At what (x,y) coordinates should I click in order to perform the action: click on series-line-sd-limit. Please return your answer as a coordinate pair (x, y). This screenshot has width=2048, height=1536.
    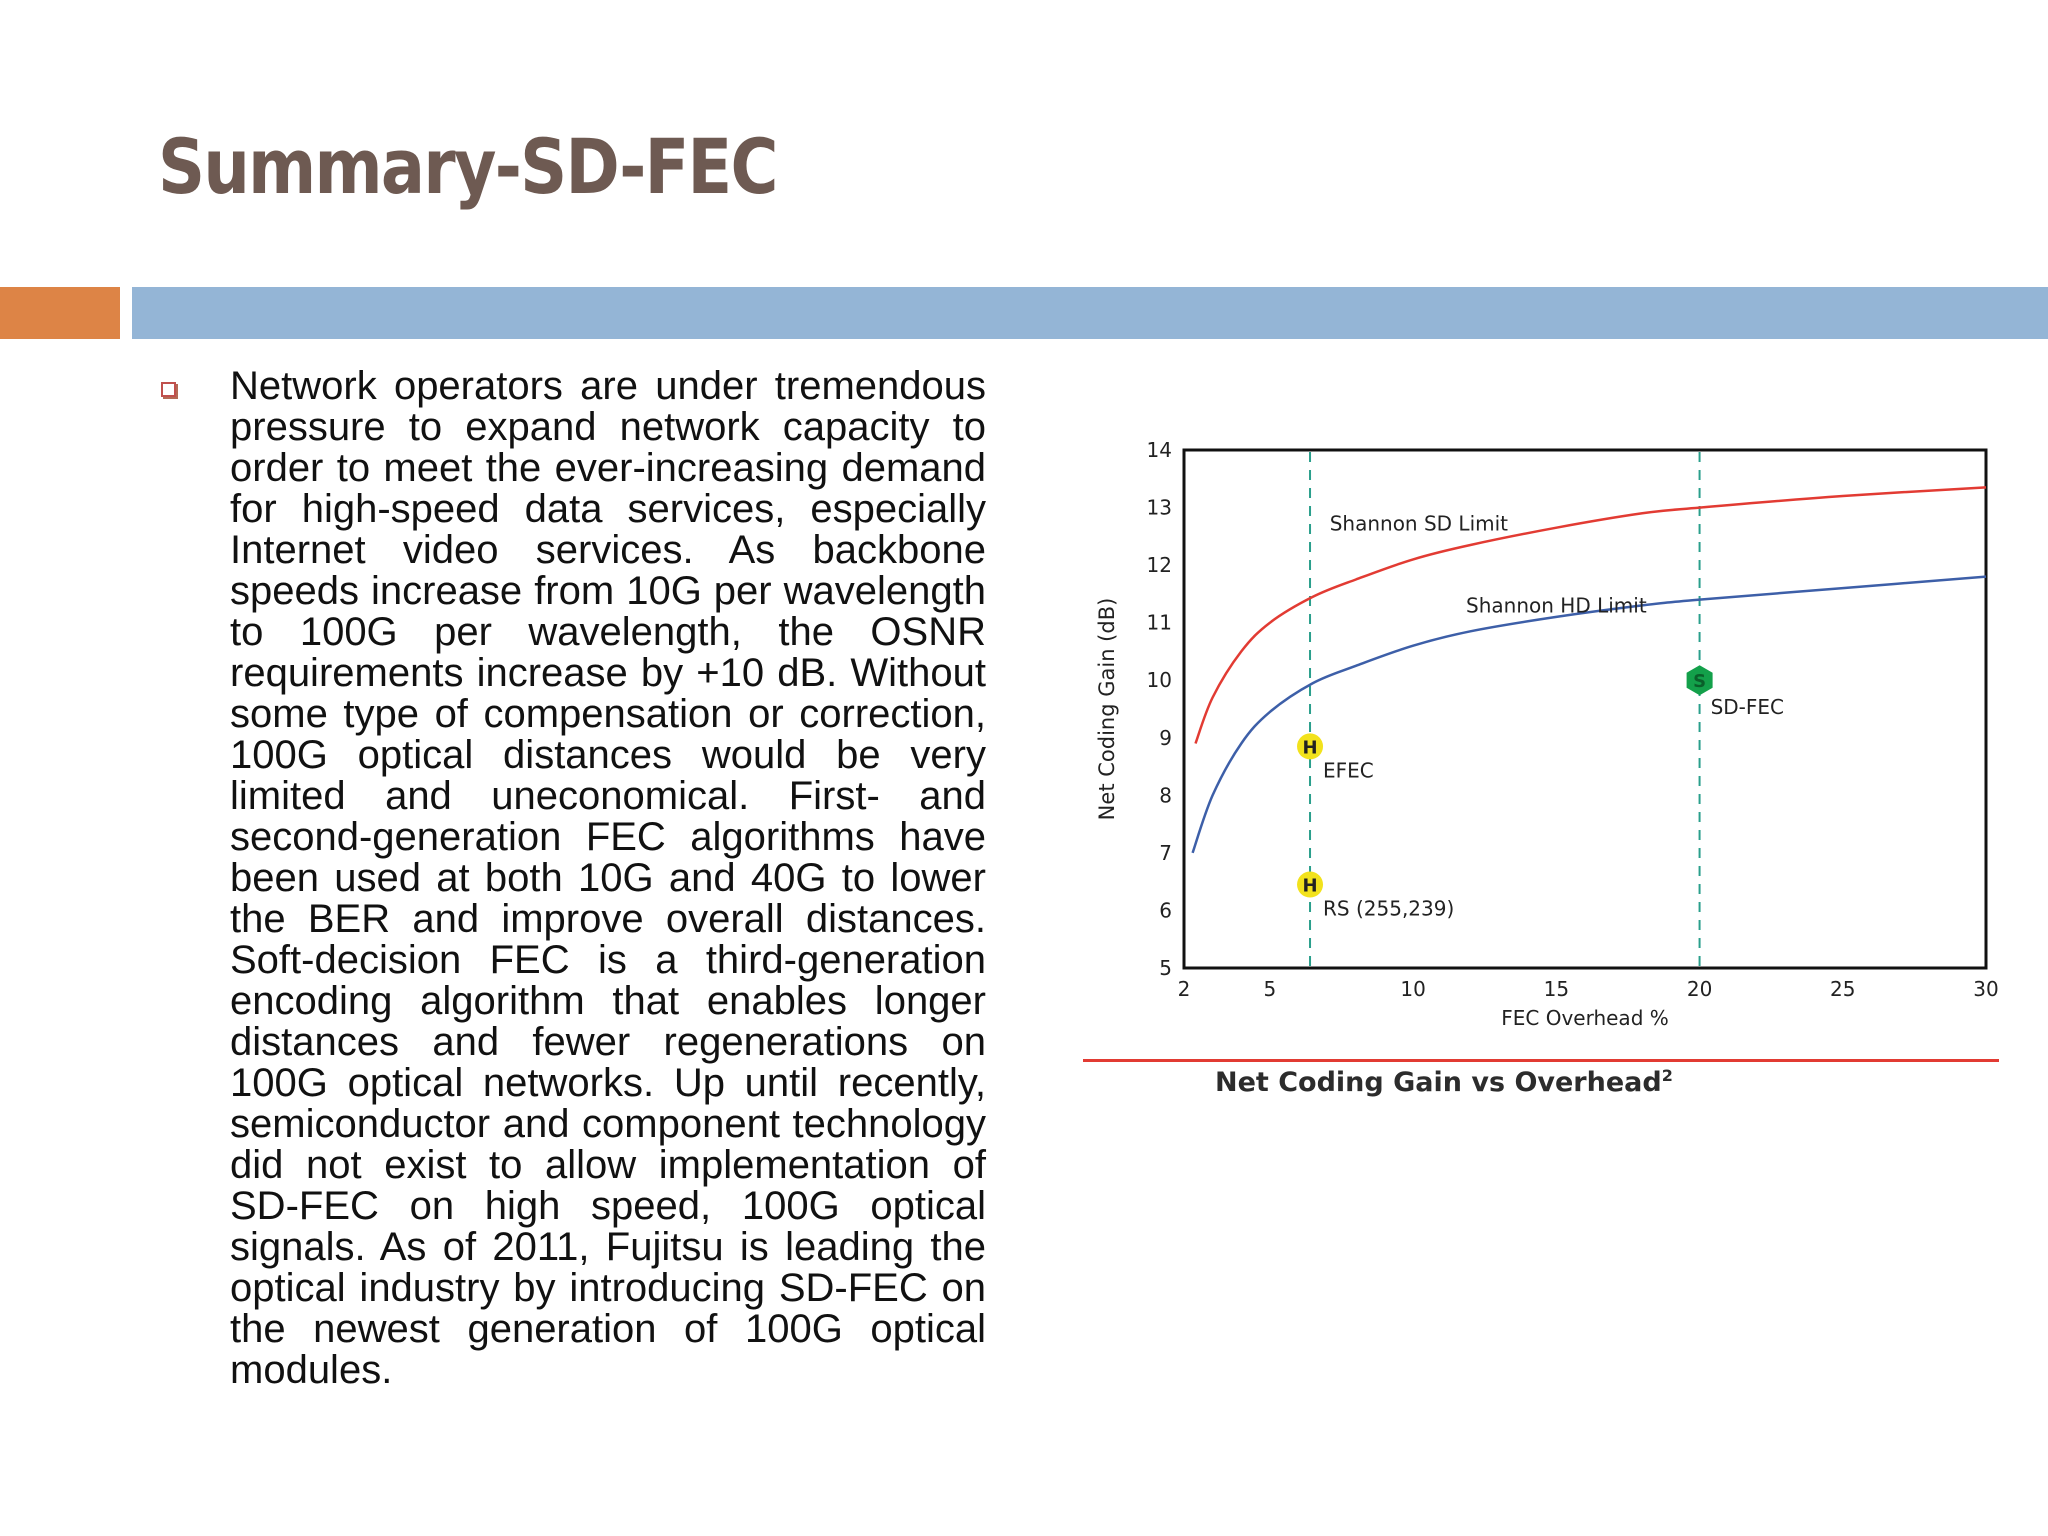
    Looking at the image, I should click on (1590, 615).